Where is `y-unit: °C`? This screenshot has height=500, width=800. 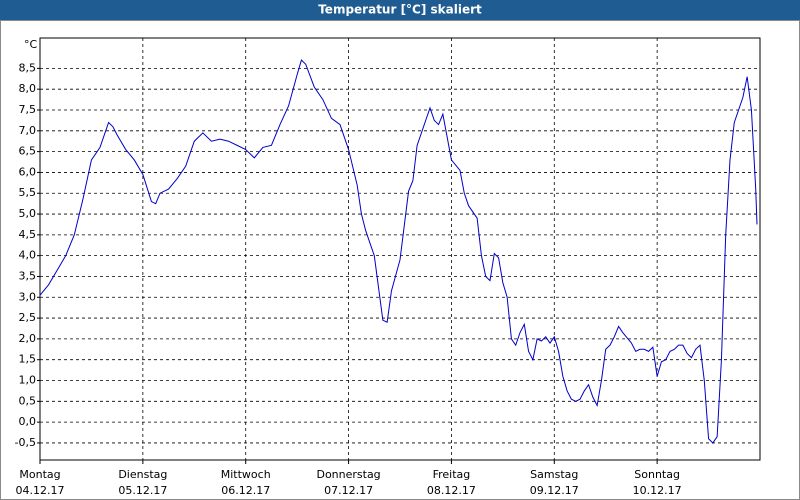 y-unit: °C is located at coordinates (31, 44).